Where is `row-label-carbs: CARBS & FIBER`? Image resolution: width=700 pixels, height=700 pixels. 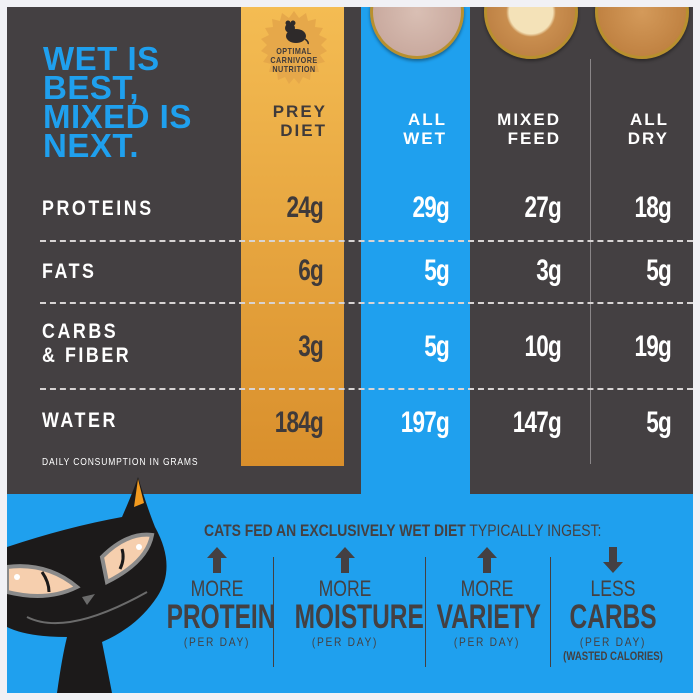 row-label-carbs: CARBS & FIBER is located at coordinates (86, 344).